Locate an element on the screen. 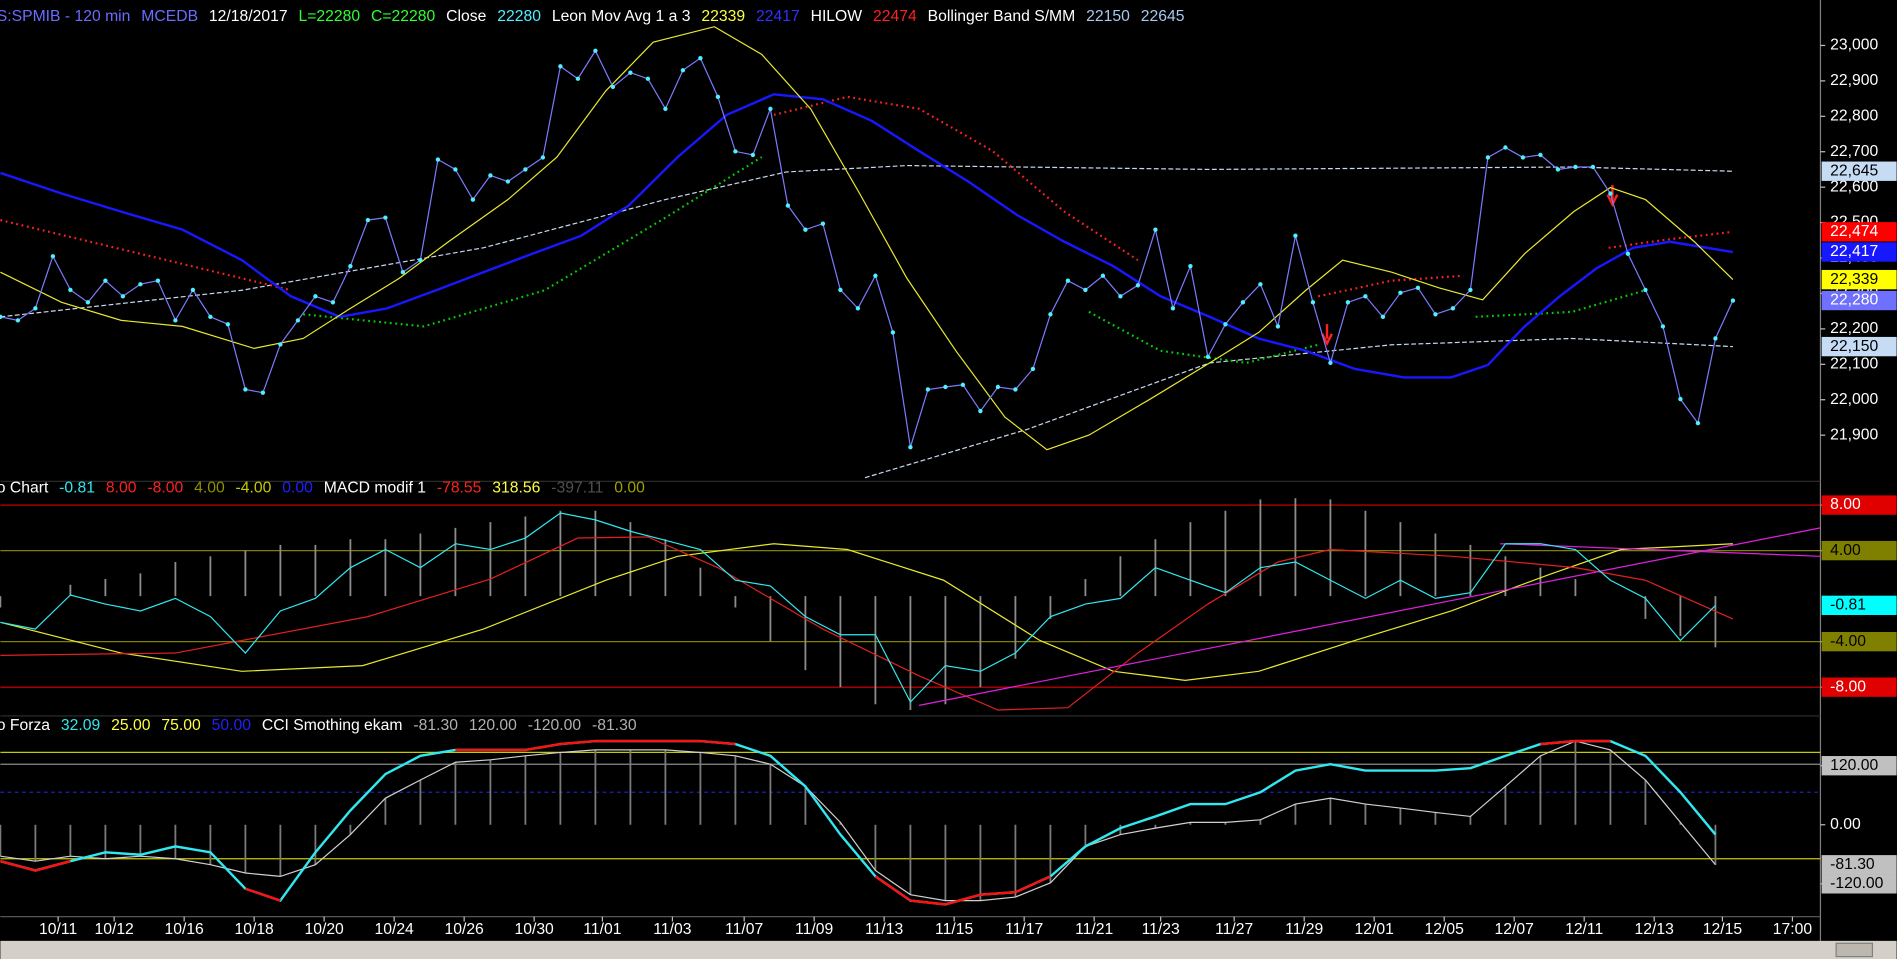  legend-text: S:SPMIB - 120 min is located at coordinates (65, 16).